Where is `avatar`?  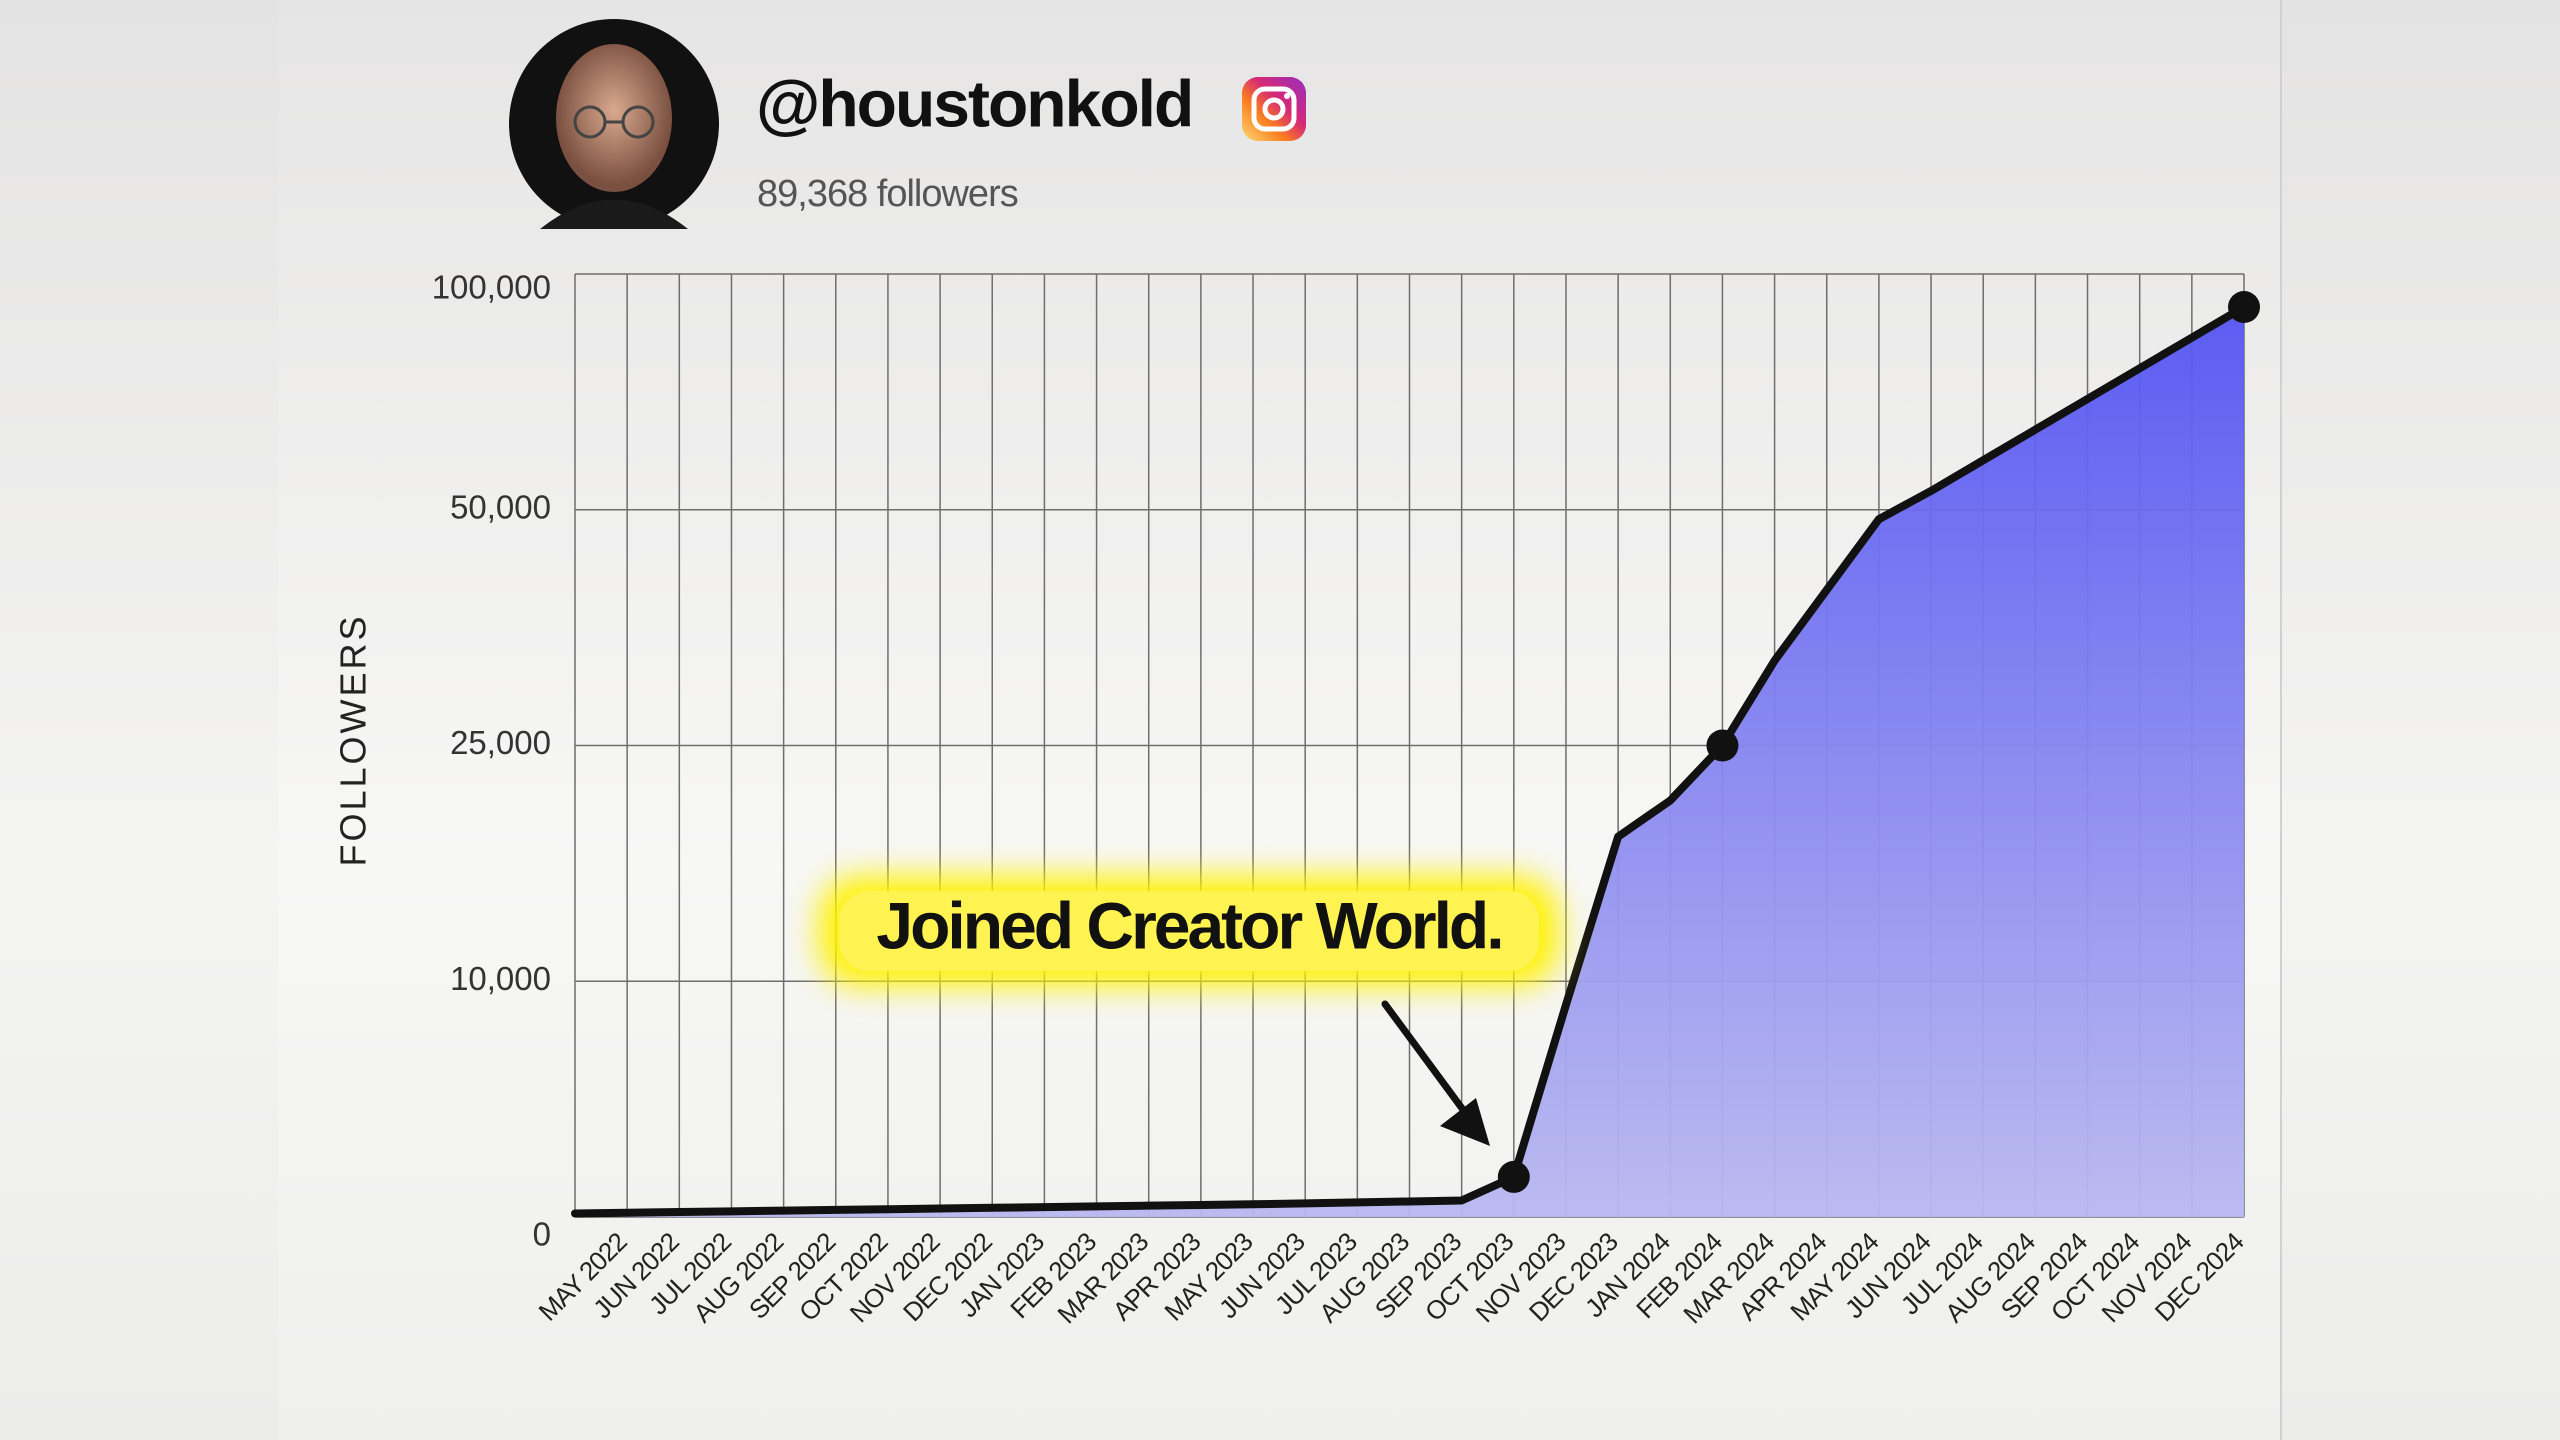 avatar is located at coordinates (614, 124).